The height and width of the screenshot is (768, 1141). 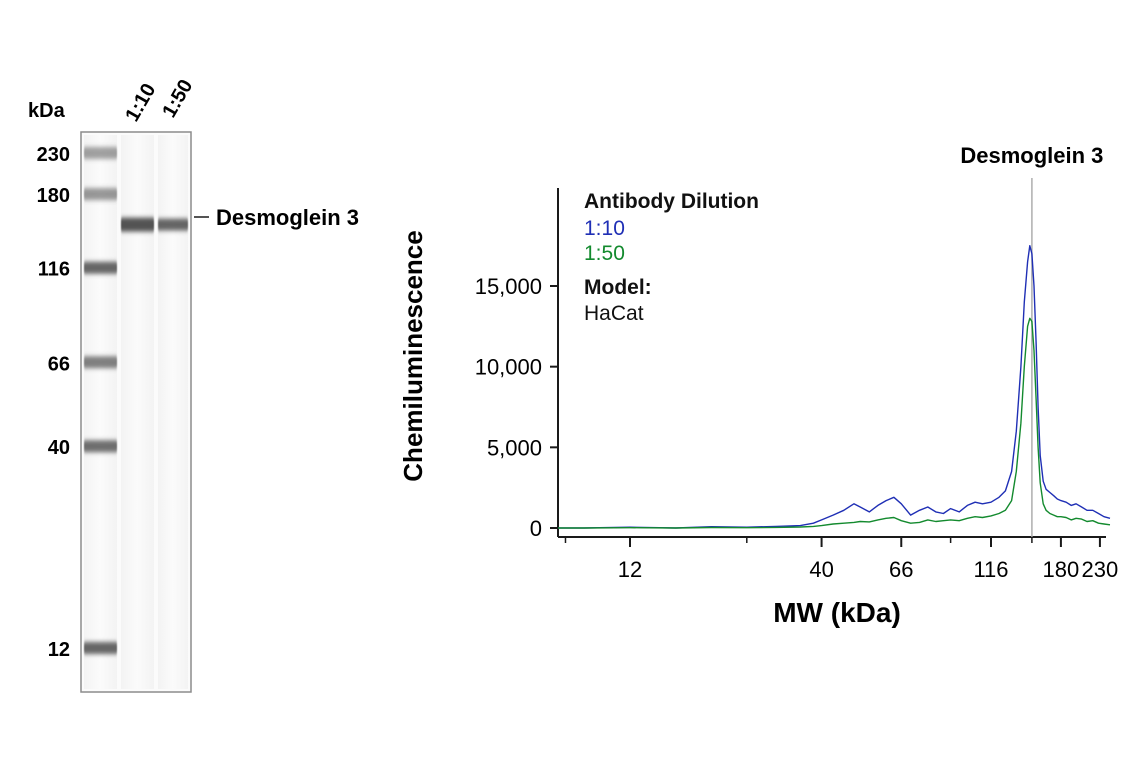 I want to click on y-axis: 0 5,000 10,000 15,000, so click(x=517, y=364).